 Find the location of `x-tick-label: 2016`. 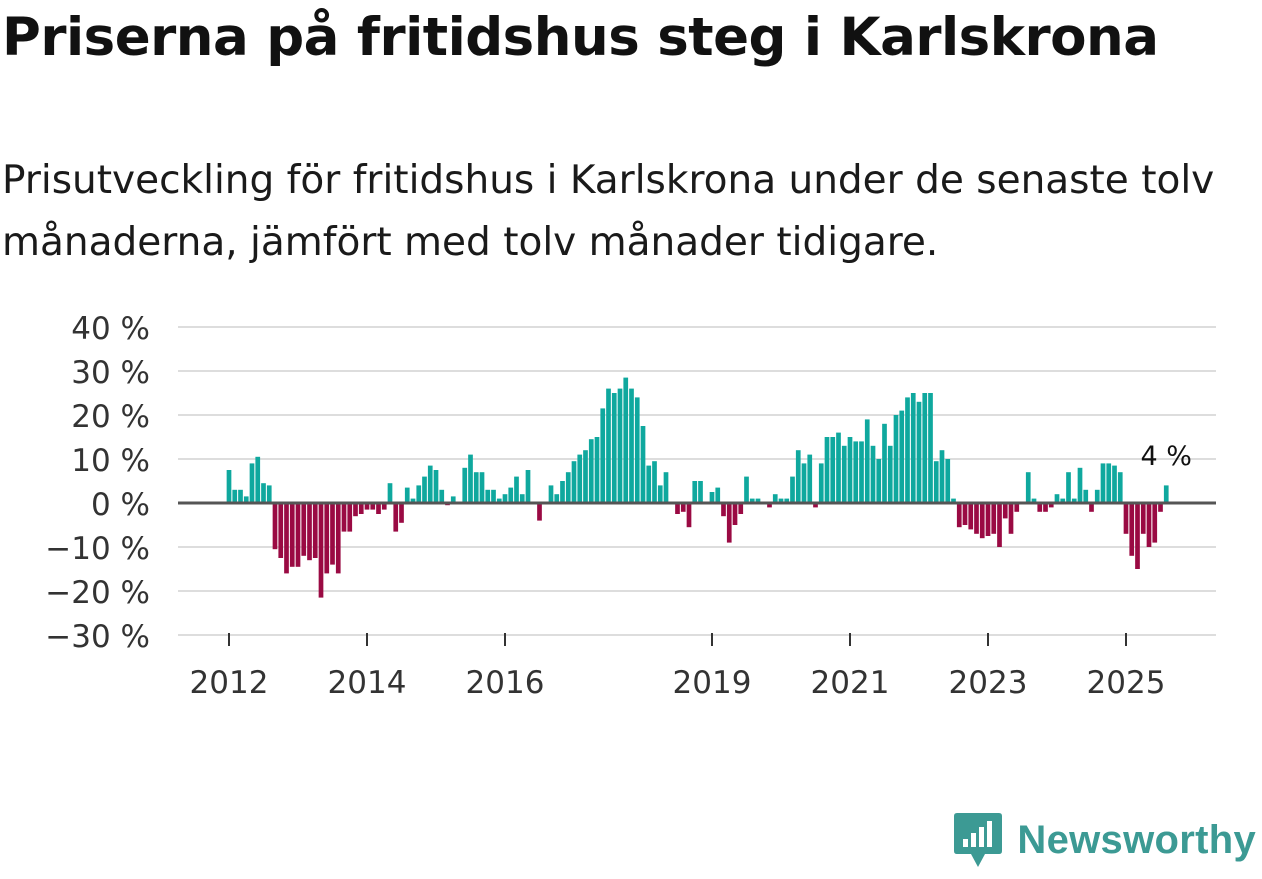

x-tick-label: 2016 is located at coordinates (505, 683).